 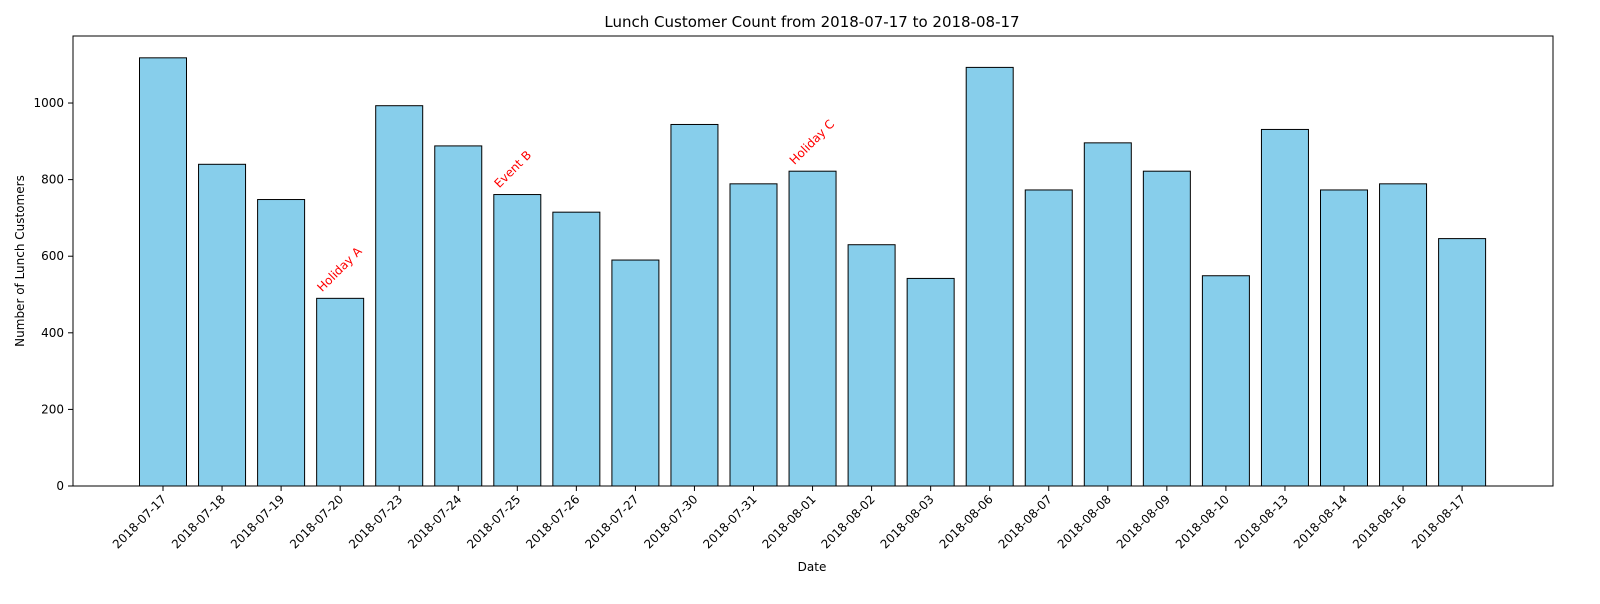 What do you see at coordinates (52, 333) in the screenshot?
I see `y-tick-label: 400` at bounding box center [52, 333].